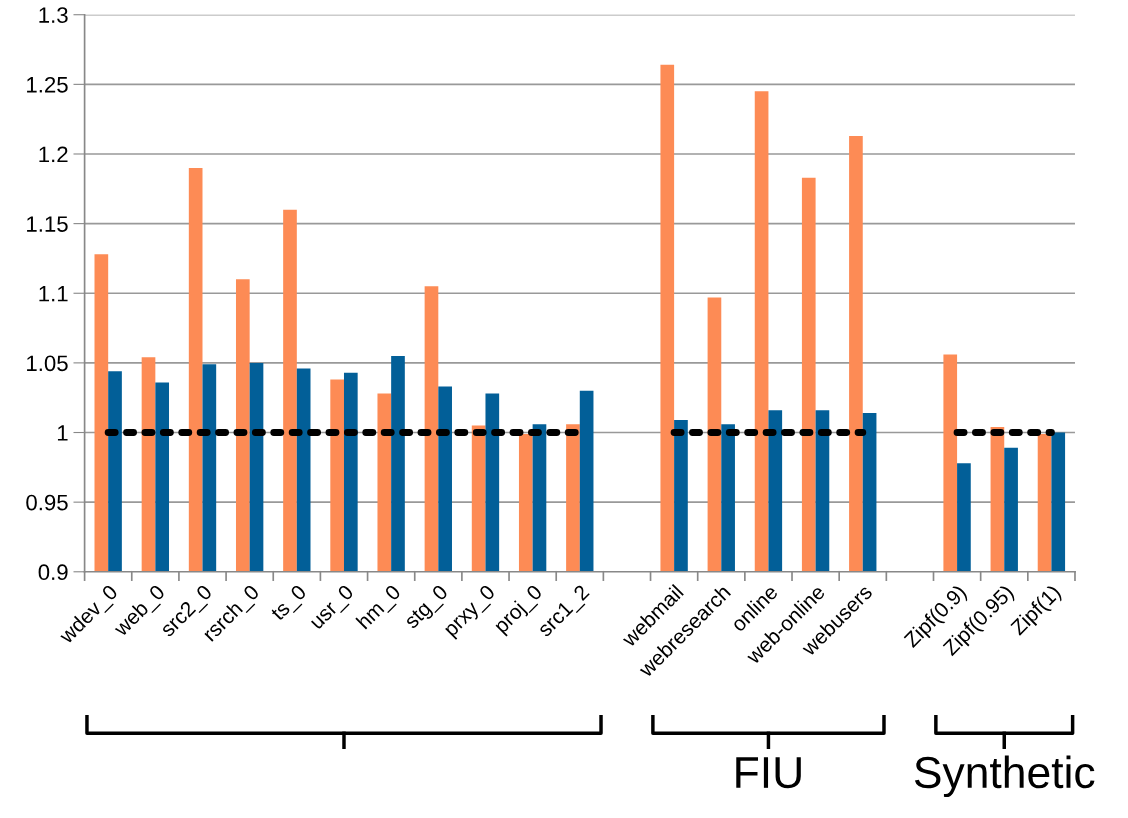  I want to click on y-tick-label: 1.05, so click(47, 363).